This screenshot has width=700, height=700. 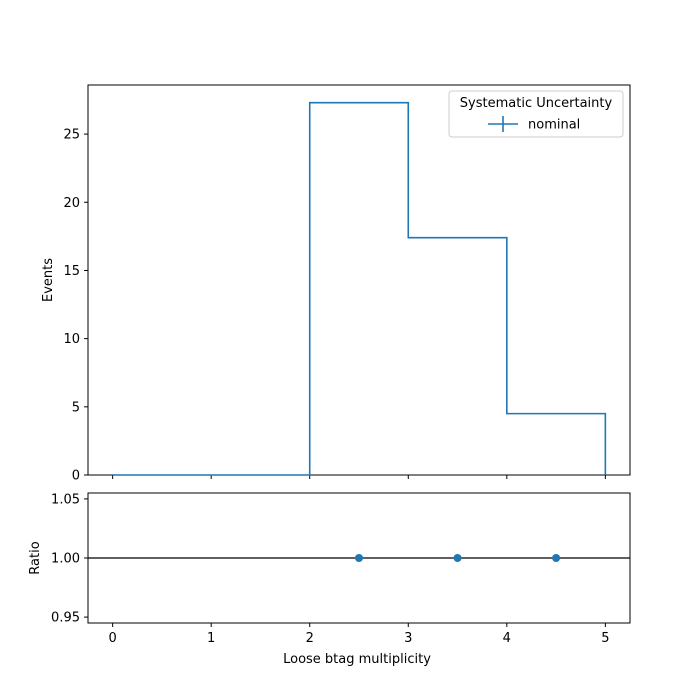 I want to click on main-y-tick-label: 10, so click(x=71, y=339).